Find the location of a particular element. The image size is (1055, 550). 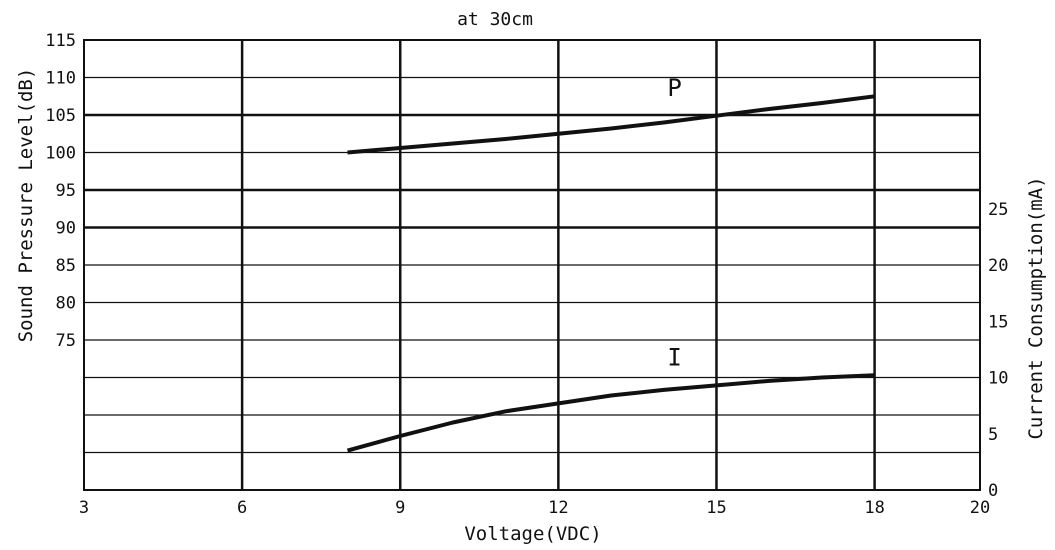

series-label-p: P is located at coordinates (674, 88).